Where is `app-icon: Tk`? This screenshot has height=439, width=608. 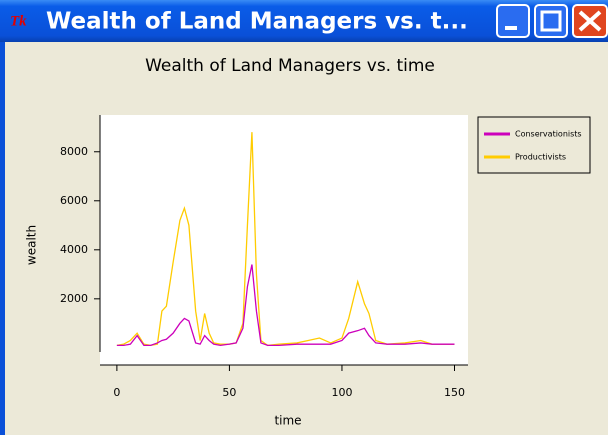 app-icon: Tk is located at coordinates (18, 21).